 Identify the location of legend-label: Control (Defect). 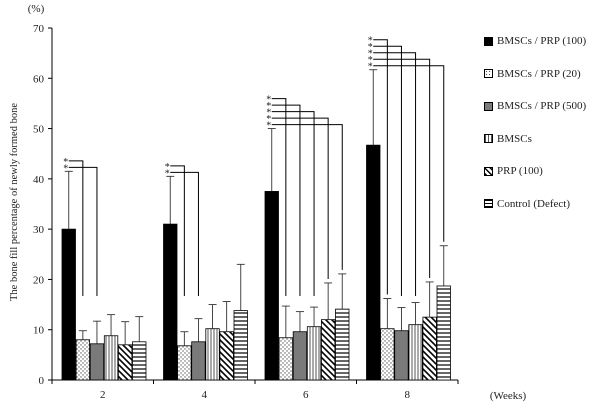
(533, 203).